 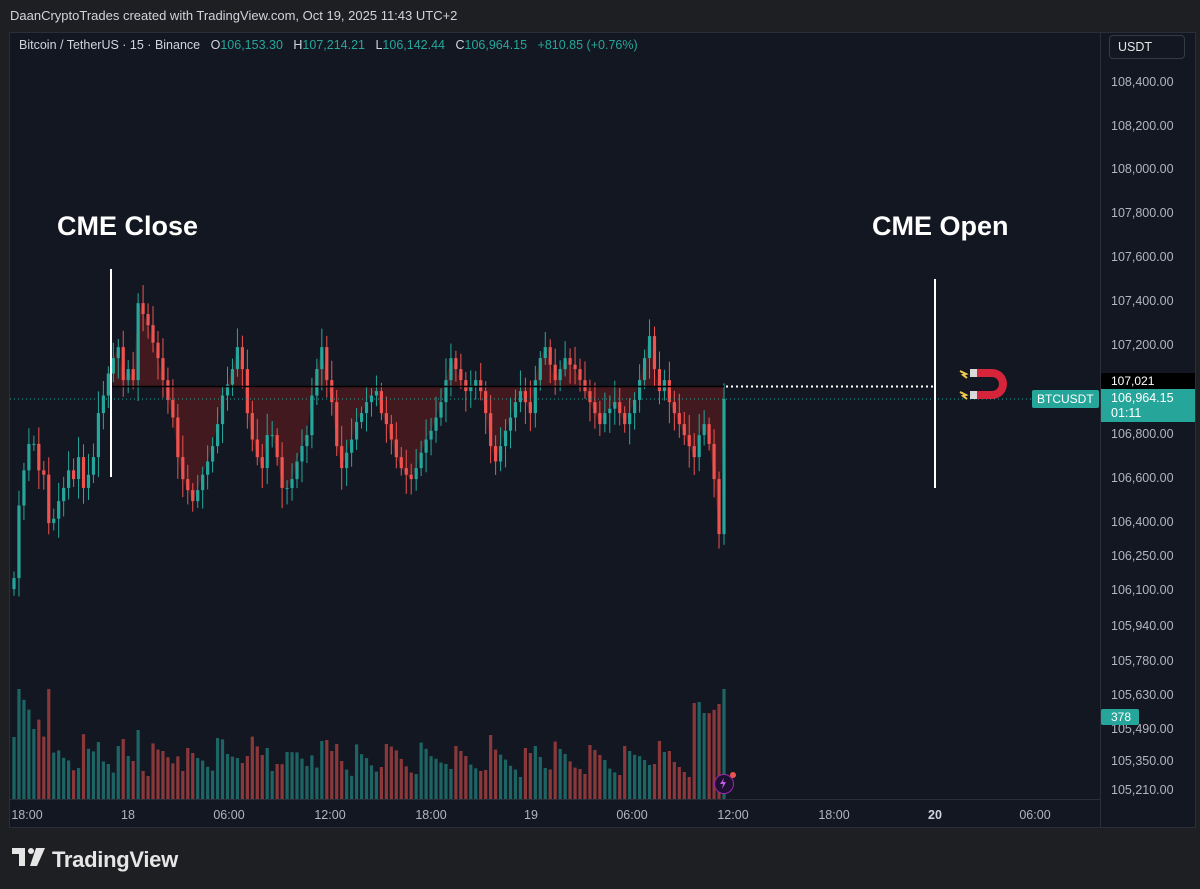 What do you see at coordinates (379, 45) in the screenshot?
I see `low-label: L` at bounding box center [379, 45].